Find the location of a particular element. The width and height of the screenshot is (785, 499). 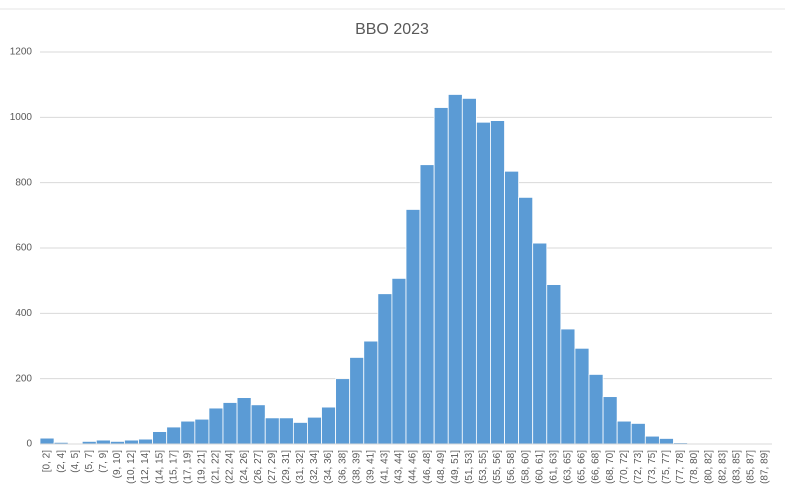

x-tick-label: (2, 4] is located at coordinates (61, 461).